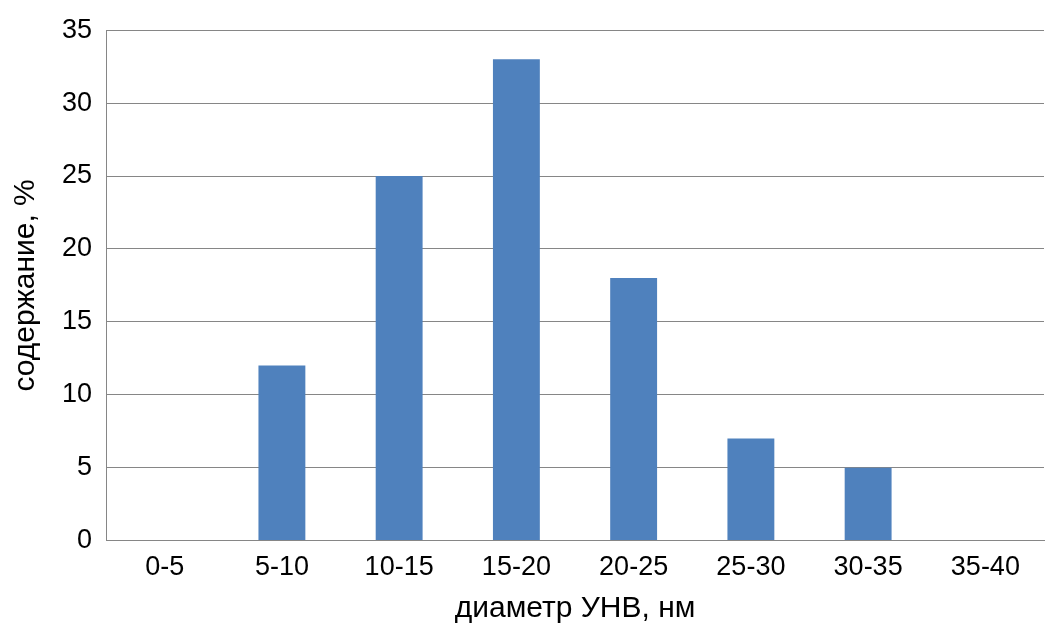  I want to click on x-tick-label: 15-20, so click(516, 566).